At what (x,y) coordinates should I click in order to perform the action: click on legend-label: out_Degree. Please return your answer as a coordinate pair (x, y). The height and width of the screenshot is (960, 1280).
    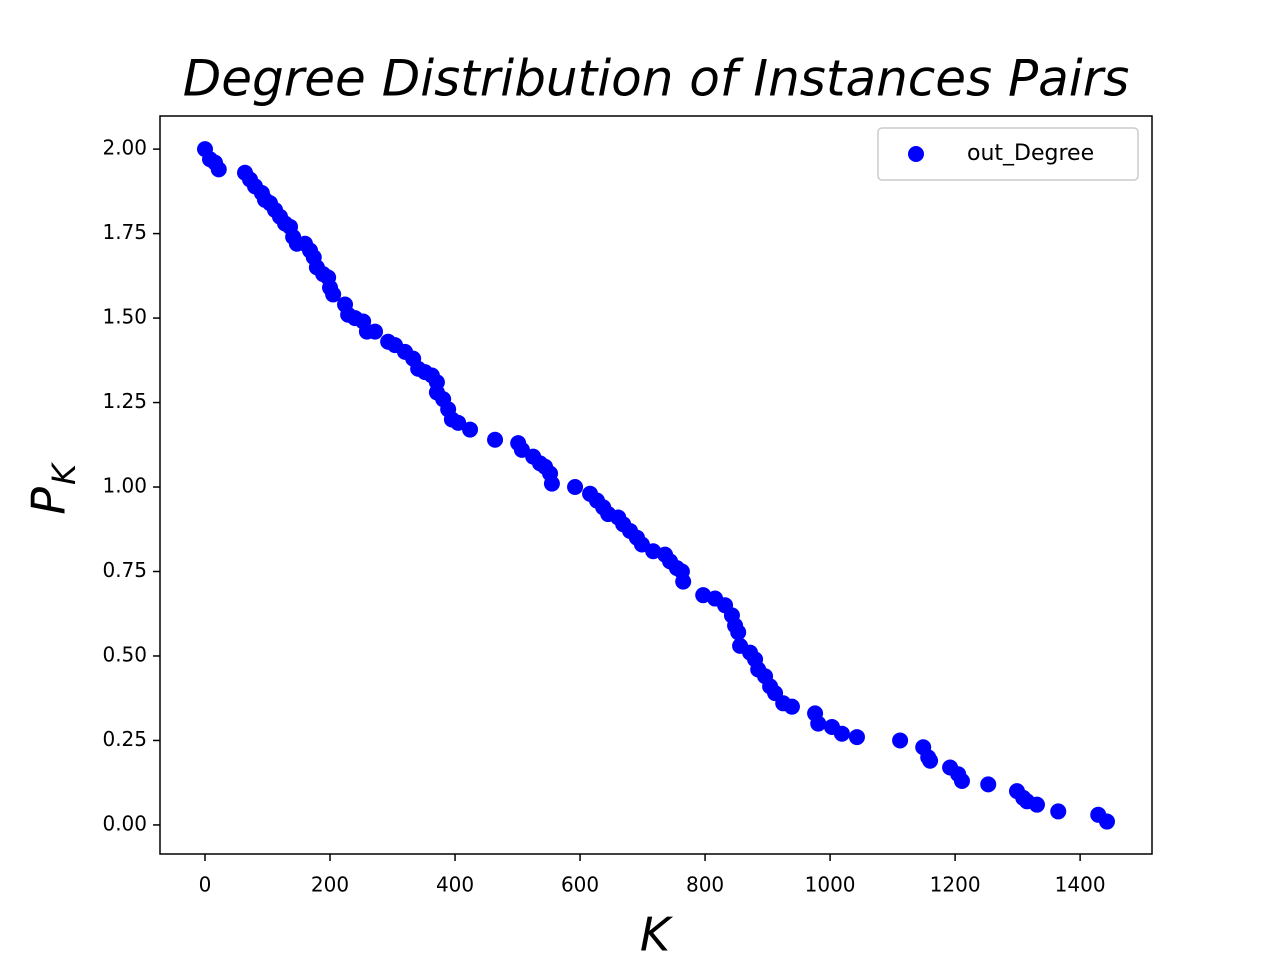
    Looking at the image, I should click on (1030, 153).